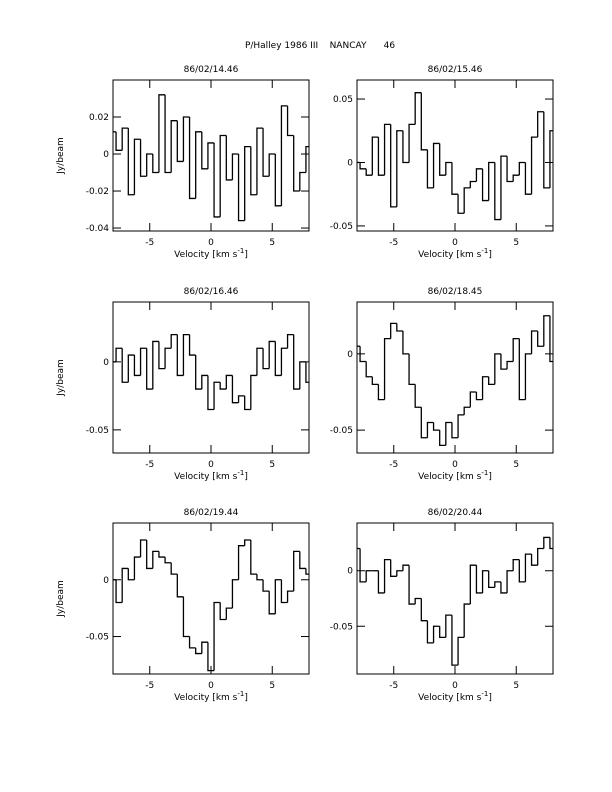 This screenshot has height=792, width=612. What do you see at coordinates (149, 686) in the screenshot?
I see `x-tick-label: -5` at bounding box center [149, 686].